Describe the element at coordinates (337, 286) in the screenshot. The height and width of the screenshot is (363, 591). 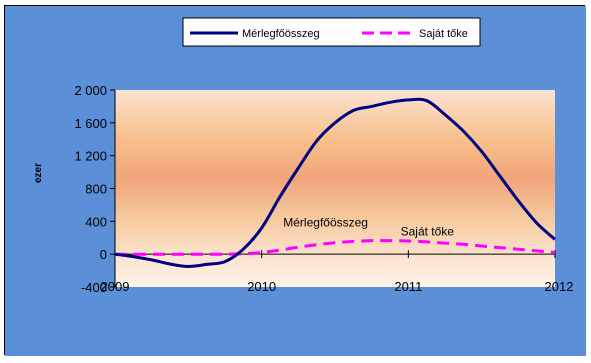
I see `x-tick-labels: 2009 2010 2011 2012` at that location.